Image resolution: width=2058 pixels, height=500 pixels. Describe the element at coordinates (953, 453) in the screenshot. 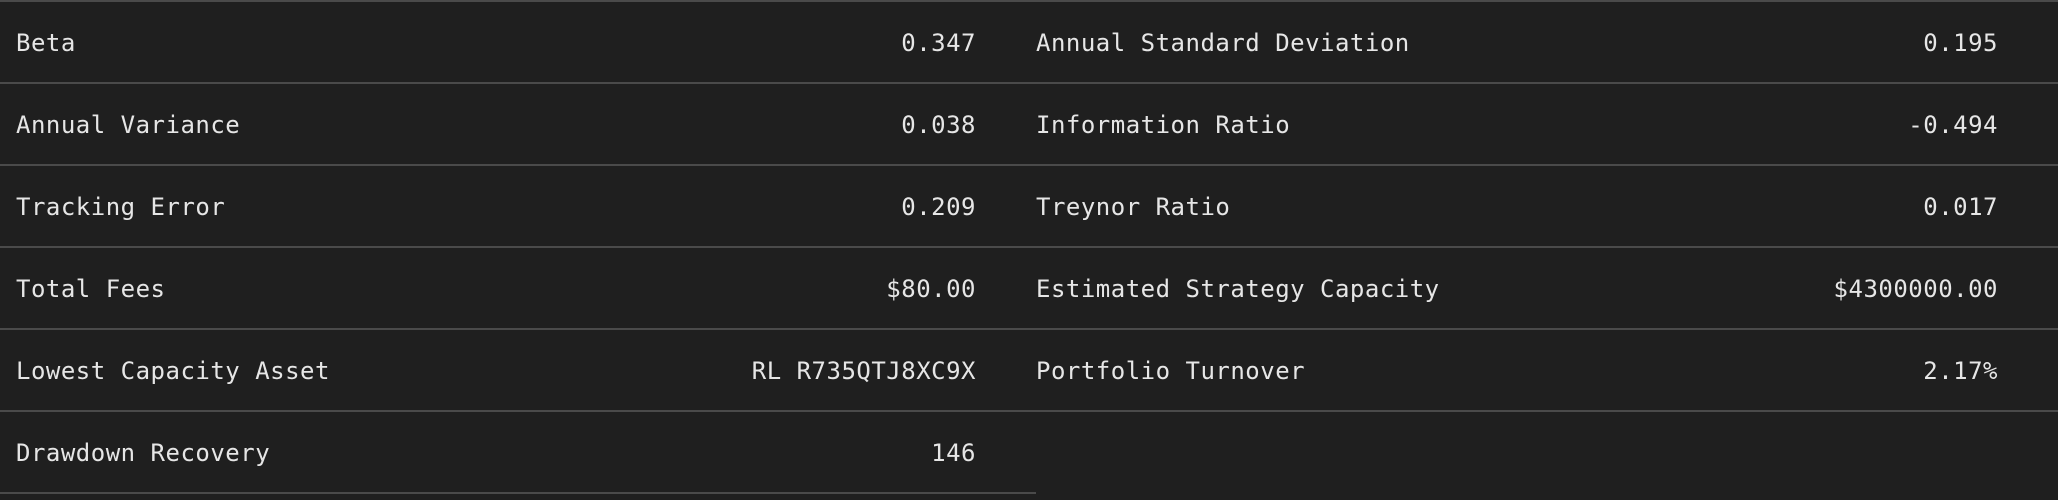

I see `stat-value: 146` at that location.